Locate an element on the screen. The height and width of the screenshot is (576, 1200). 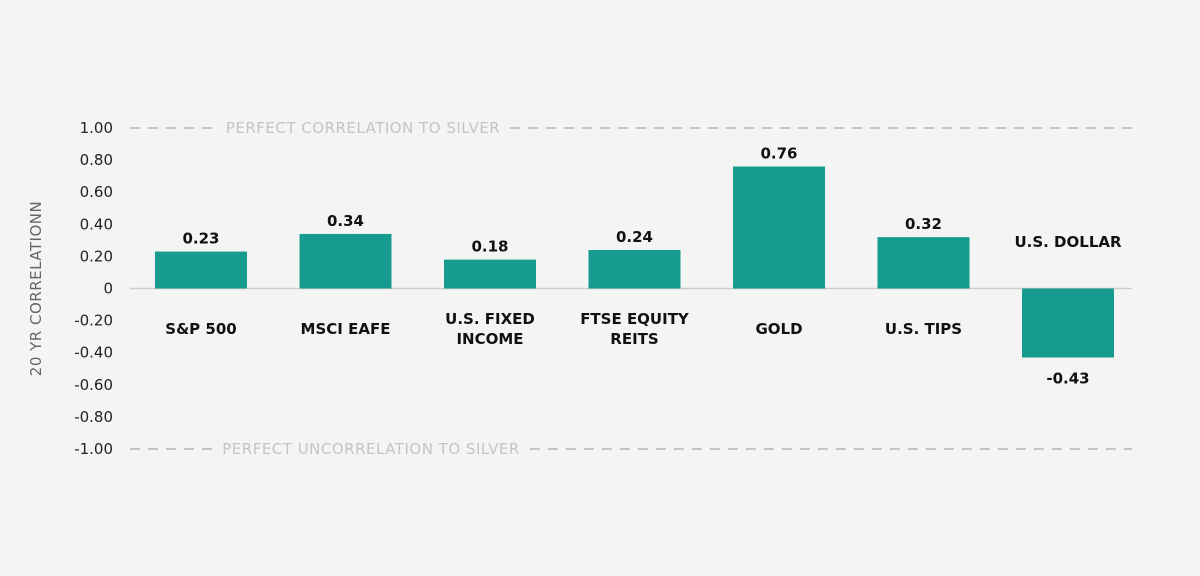
category-label: S&P 500 is located at coordinates (200, 329).